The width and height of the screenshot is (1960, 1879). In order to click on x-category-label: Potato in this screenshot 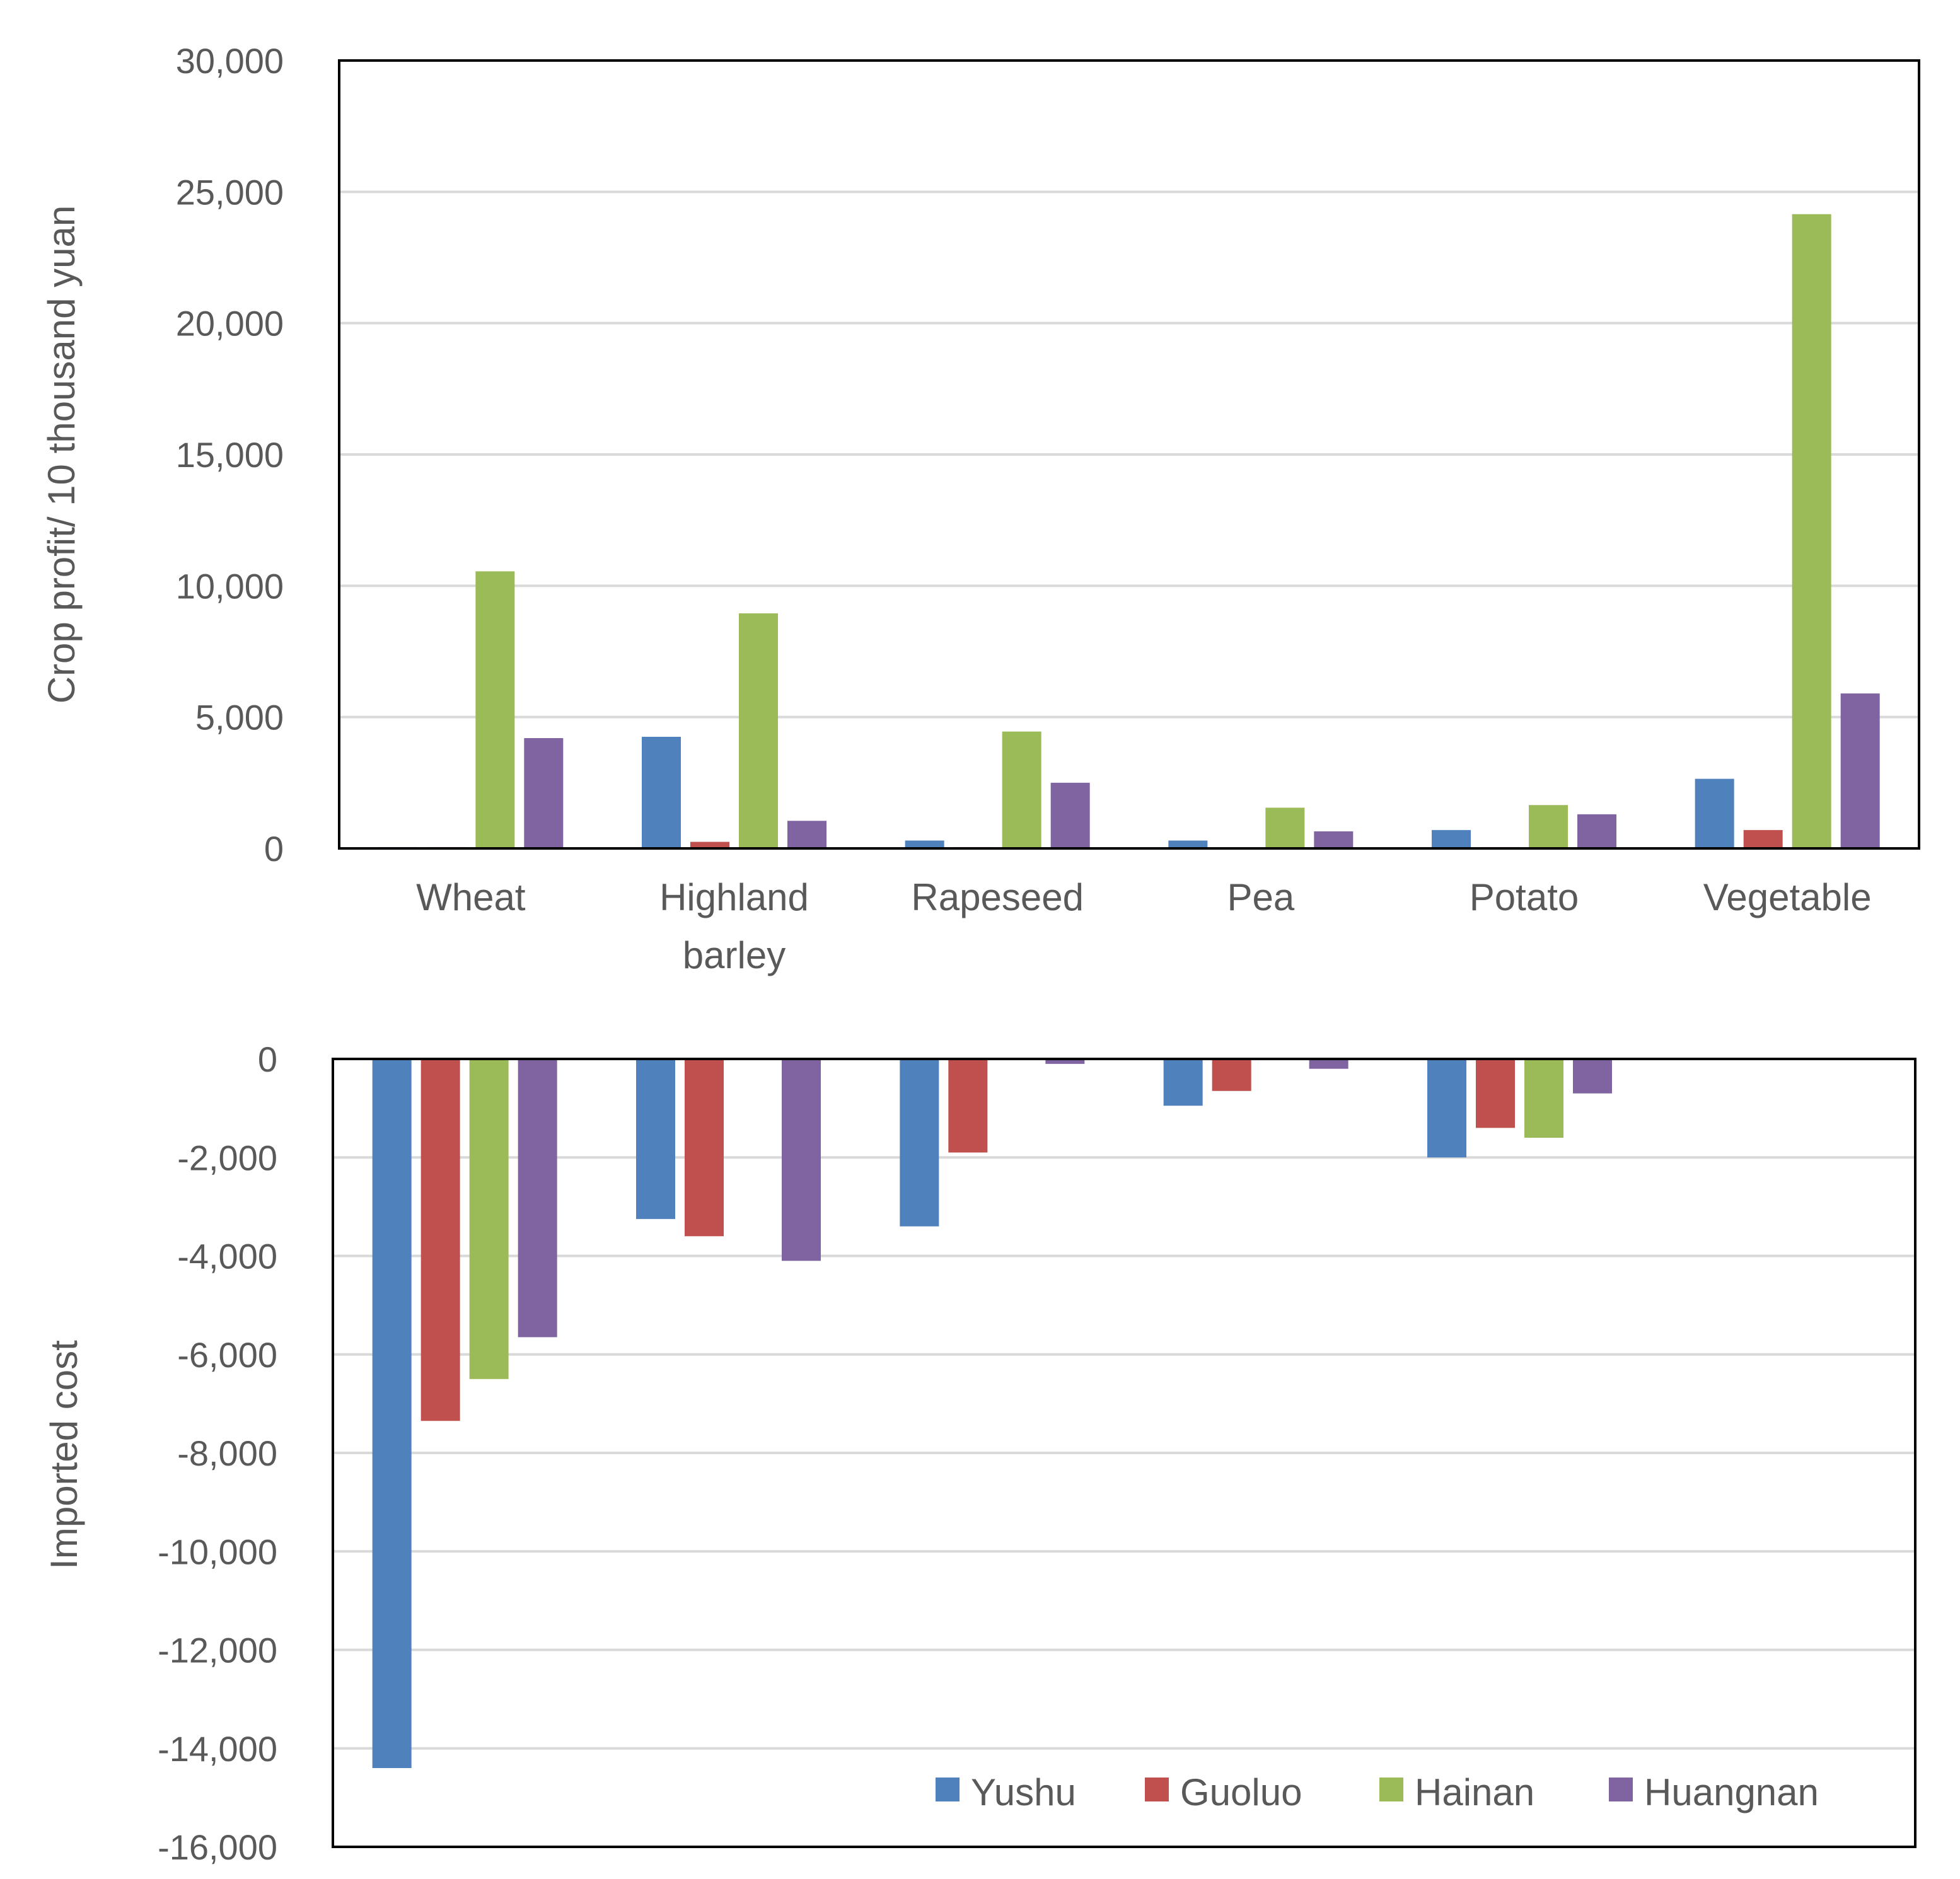, I will do `click(1524, 897)`.